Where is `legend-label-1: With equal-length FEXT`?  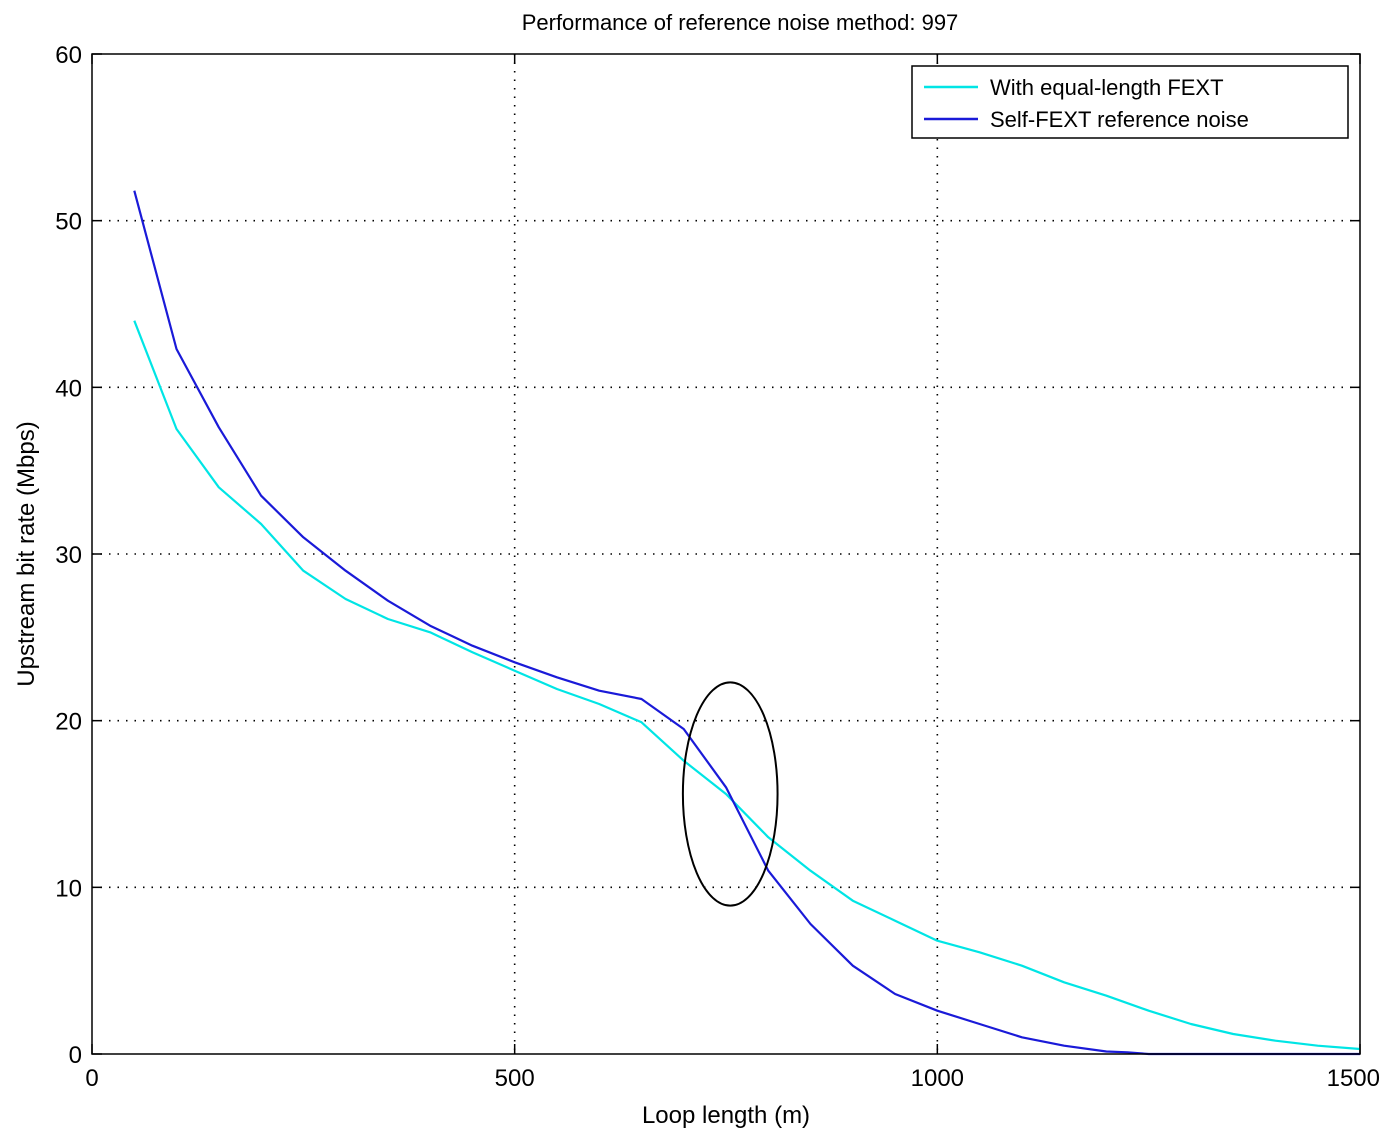
legend-label-1: With equal-length FEXT is located at coordinates (1107, 87).